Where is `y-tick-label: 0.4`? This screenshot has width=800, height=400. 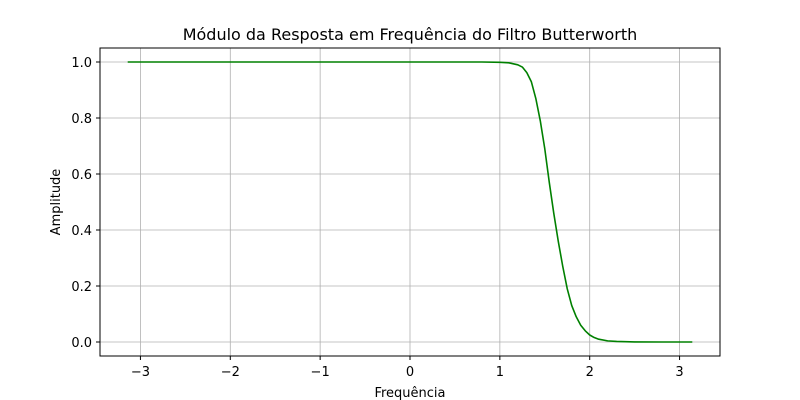 y-tick-label: 0.4 is located at coordinates (81, 231).